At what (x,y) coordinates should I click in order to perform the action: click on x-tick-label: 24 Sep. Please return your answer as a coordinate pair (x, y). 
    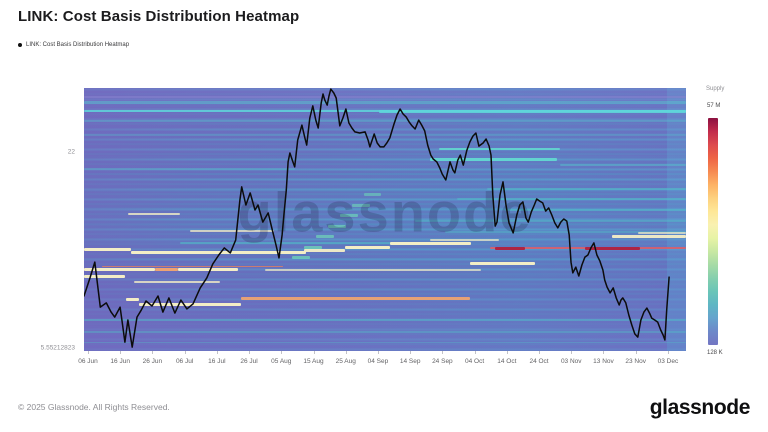
    Looking at the image, I should click on (442, 361).